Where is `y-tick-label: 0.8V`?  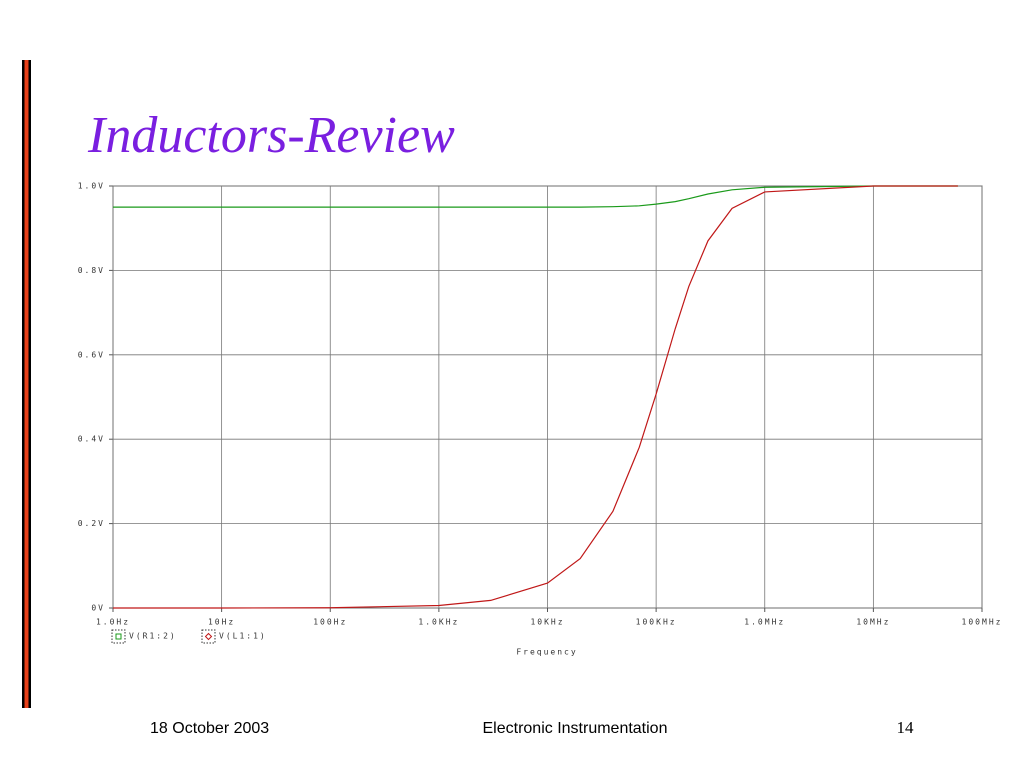
y-tick-label: 0.8V is located at coordinates (91, 270).